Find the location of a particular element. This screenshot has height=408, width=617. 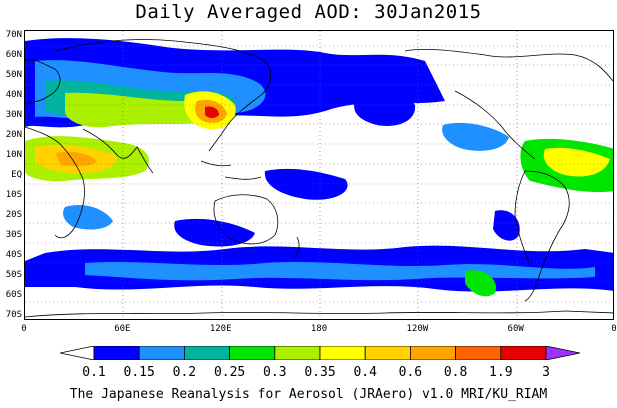

colorbar-level-label: 1.9 is located at coordinates (501, 372).